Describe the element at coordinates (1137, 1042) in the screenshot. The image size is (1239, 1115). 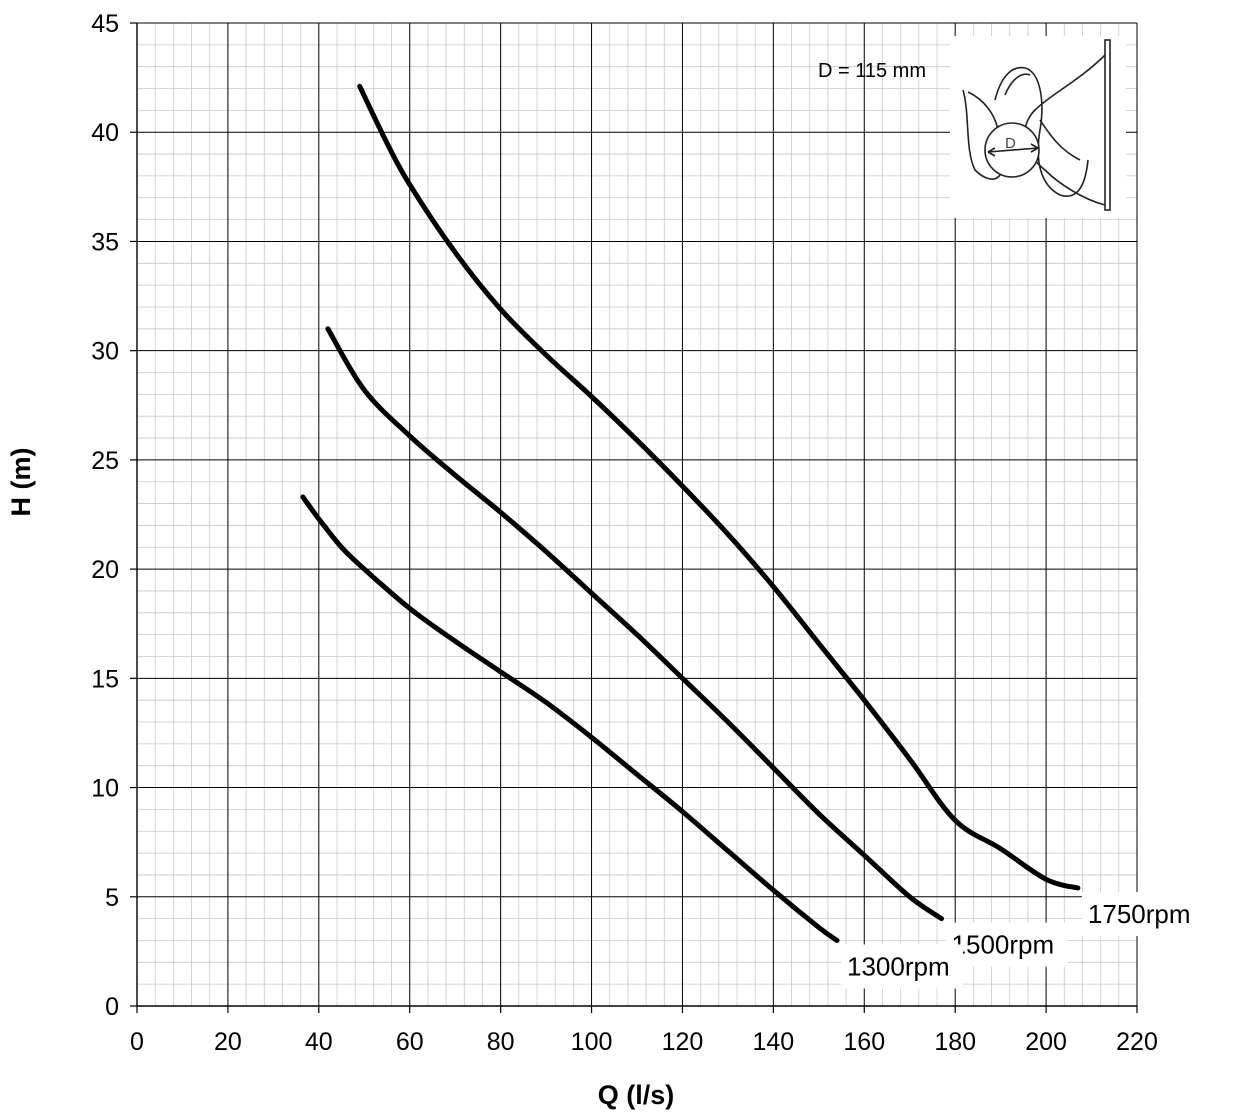
I see `x-tick-label: 220` at that location.